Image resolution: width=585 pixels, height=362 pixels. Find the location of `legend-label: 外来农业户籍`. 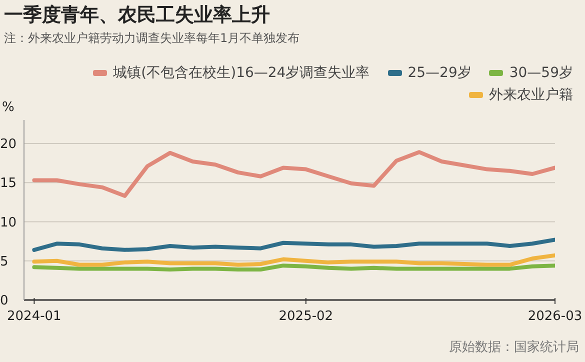

legend-label: 外来农业户籍 is located at coordinates (530, 95).